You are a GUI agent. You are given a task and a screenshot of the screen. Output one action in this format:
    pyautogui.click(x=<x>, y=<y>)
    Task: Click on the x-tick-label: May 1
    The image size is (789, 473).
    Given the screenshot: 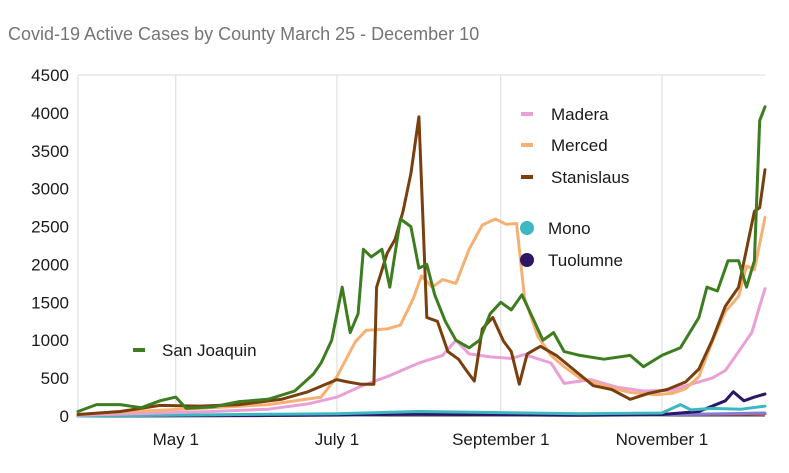 What is the action you would take?
    pyautogui.click(x=176, y=439)
    